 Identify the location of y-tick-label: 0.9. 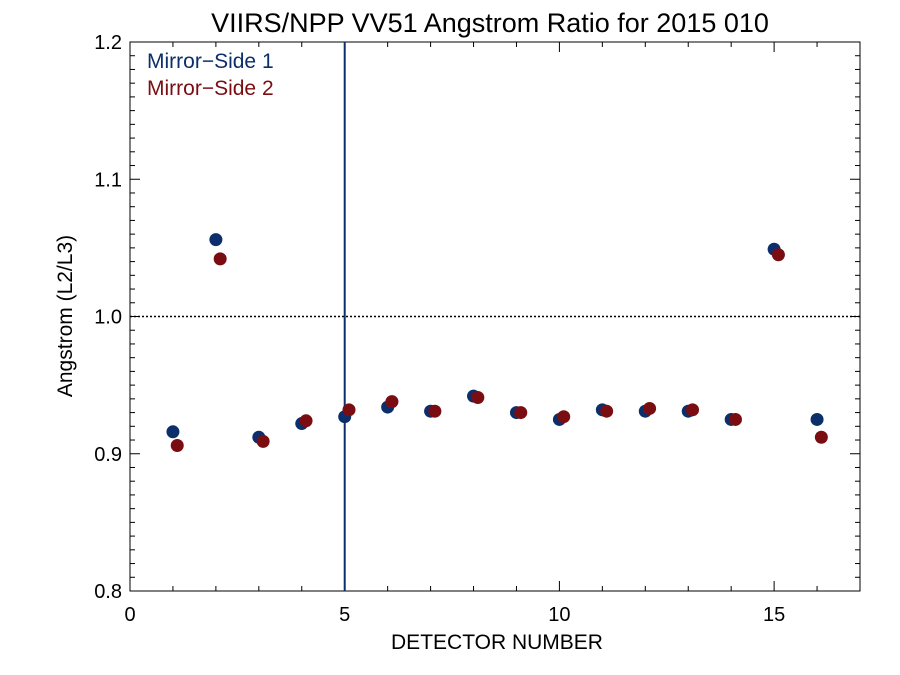
(108, 455).